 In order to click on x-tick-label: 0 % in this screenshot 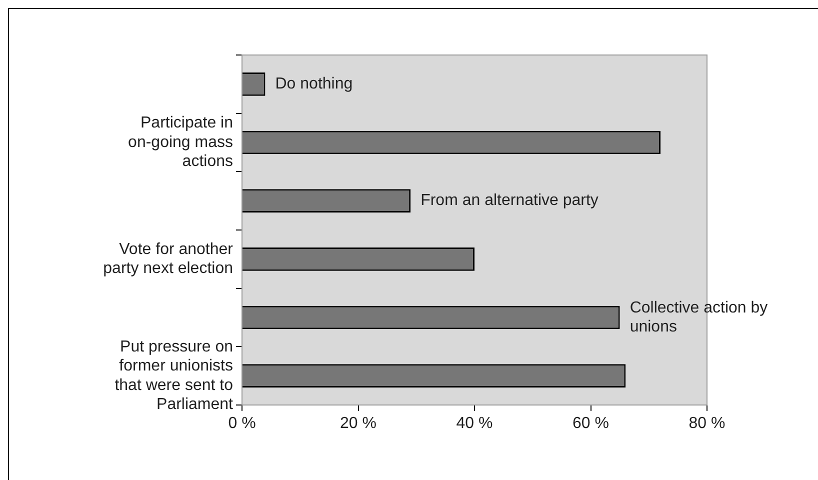, I will do `click(242, 423)`.